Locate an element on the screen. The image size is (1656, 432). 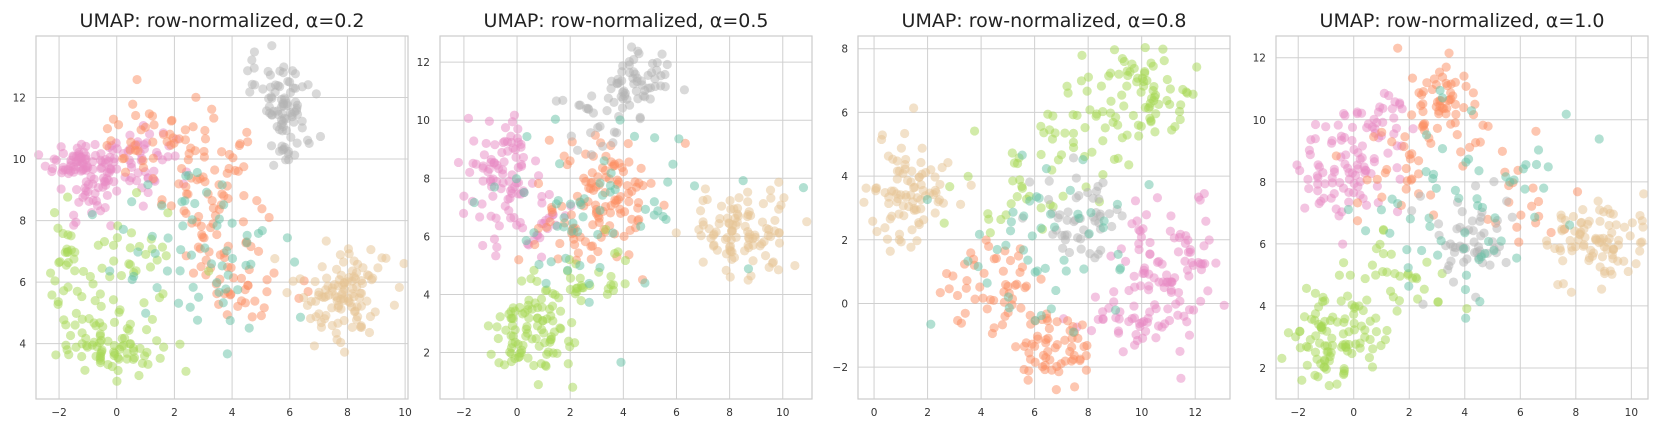
x-tick-label: −2 is located at coordinates (58, 413).